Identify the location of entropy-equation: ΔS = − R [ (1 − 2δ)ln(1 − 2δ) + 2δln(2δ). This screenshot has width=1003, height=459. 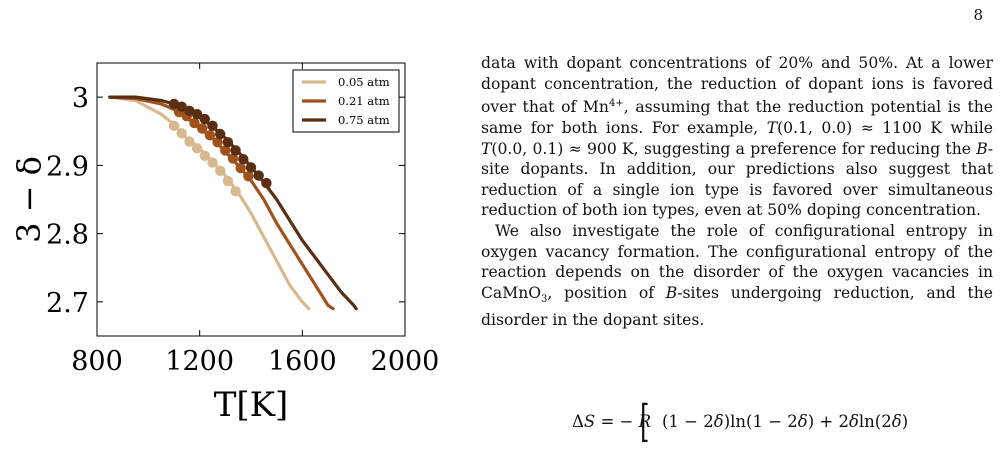
(782, 425).